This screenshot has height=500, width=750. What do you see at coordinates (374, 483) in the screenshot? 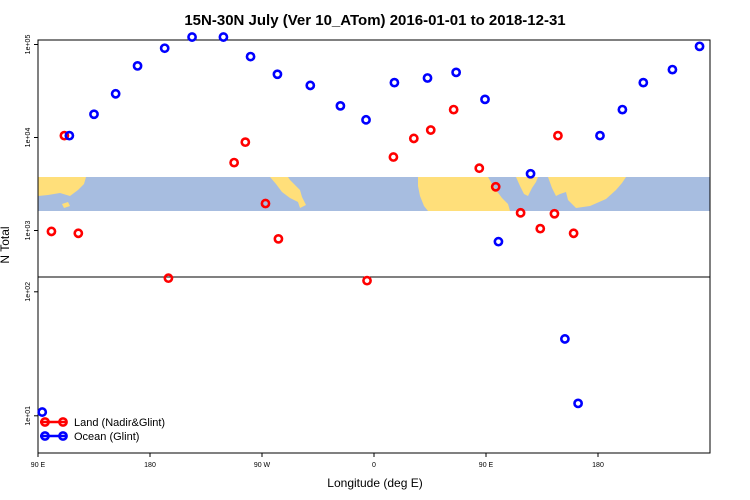
I see `x-axis-label: Longitude (deg E)` at bounding box center [374, 483].